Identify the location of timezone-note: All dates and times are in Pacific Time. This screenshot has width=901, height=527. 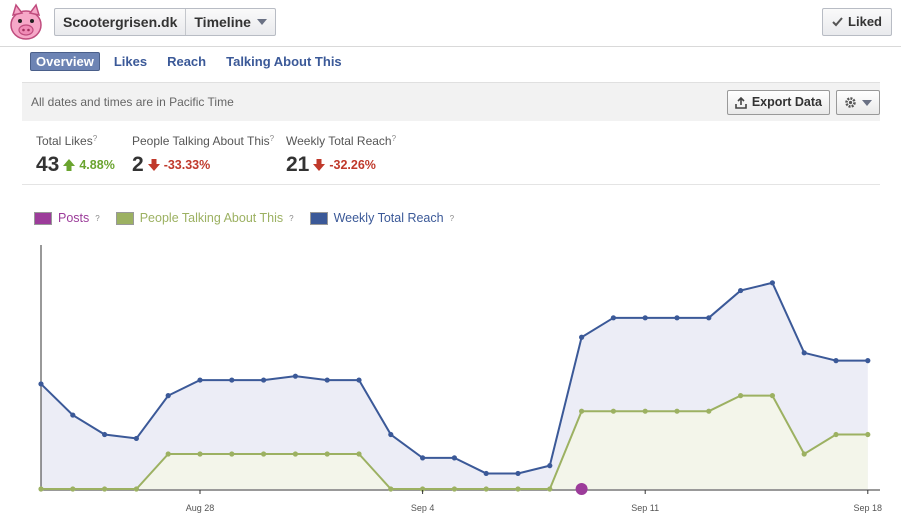
(132, 102).